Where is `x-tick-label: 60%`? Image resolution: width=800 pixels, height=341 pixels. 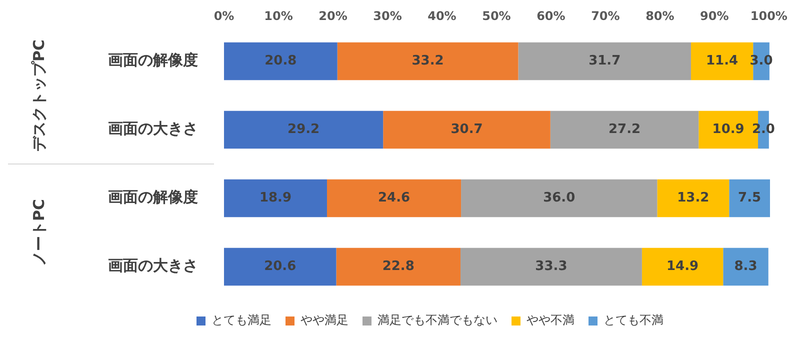 x-tick-label: 60% is located at coordinates (551, 15).